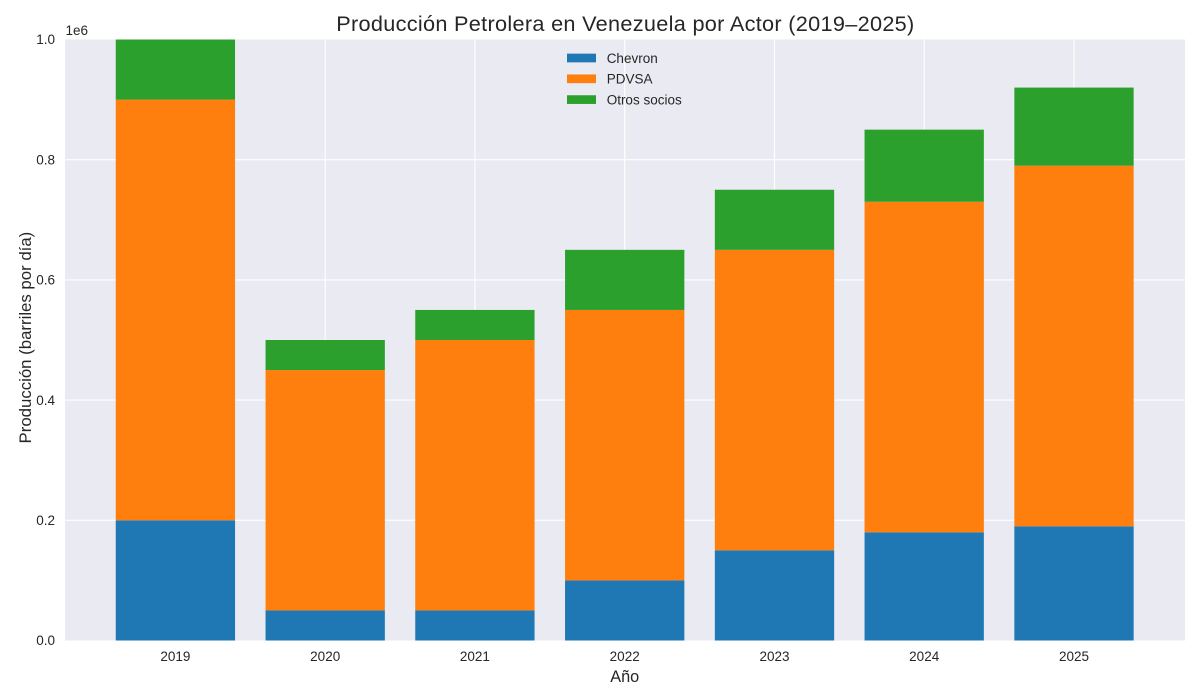 This screenshot has height=700, width=1200. Describe the element at coordinates (632, 58) in the screenshot. I see `svg-text: Chevron` at that location.